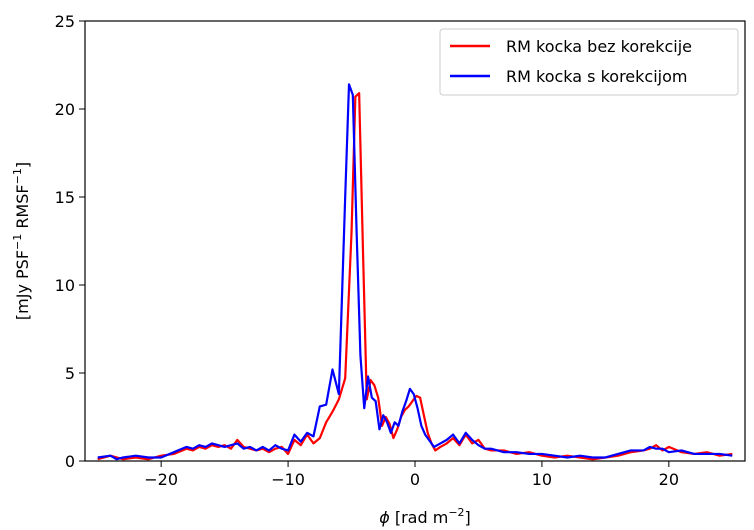  I want to click on legend-label-bez-korekcije: RM kocka bez korekcije, so click(599, 46).